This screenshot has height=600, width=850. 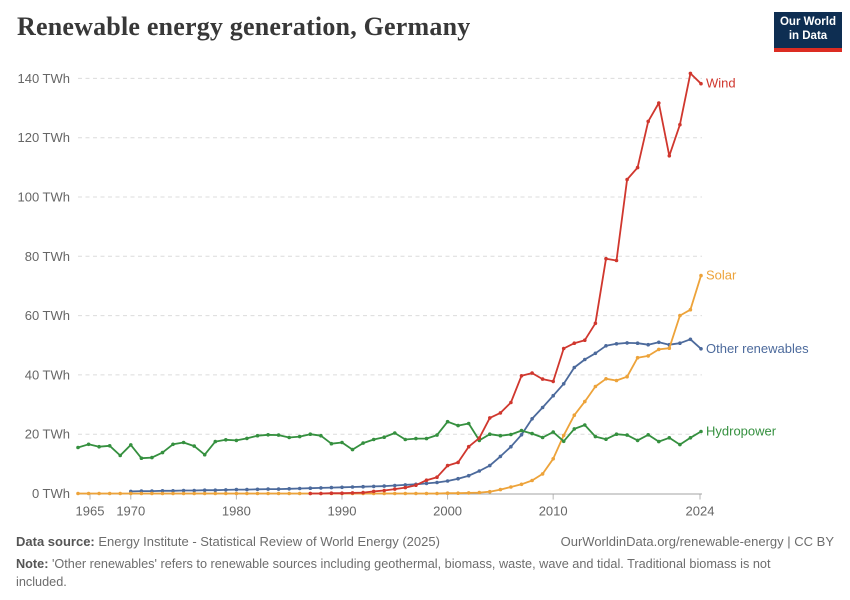 What do you see at coordinates (721, 83) in the screenshot?
I see `series-label-wind: Wind` at bounding box center [721, 83].